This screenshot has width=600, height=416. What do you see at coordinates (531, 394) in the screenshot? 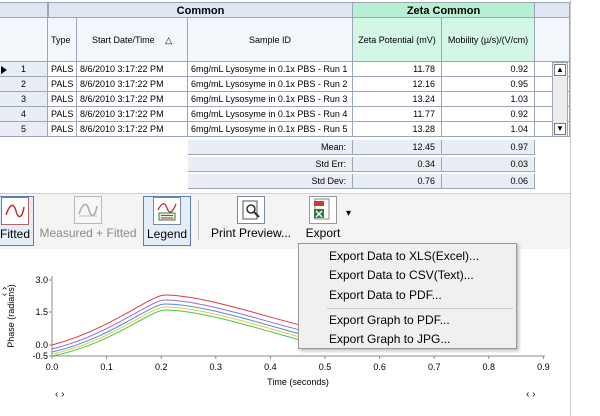
I see `x-axis-nav-right-icon: ‹ ›` at bounding box center [531, 394].